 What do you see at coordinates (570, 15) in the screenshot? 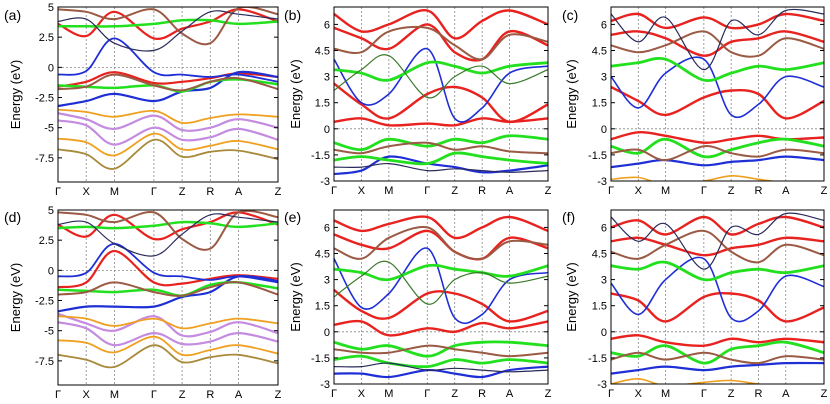
I see `panel-label: (c)` at bounding box center [570, 15].